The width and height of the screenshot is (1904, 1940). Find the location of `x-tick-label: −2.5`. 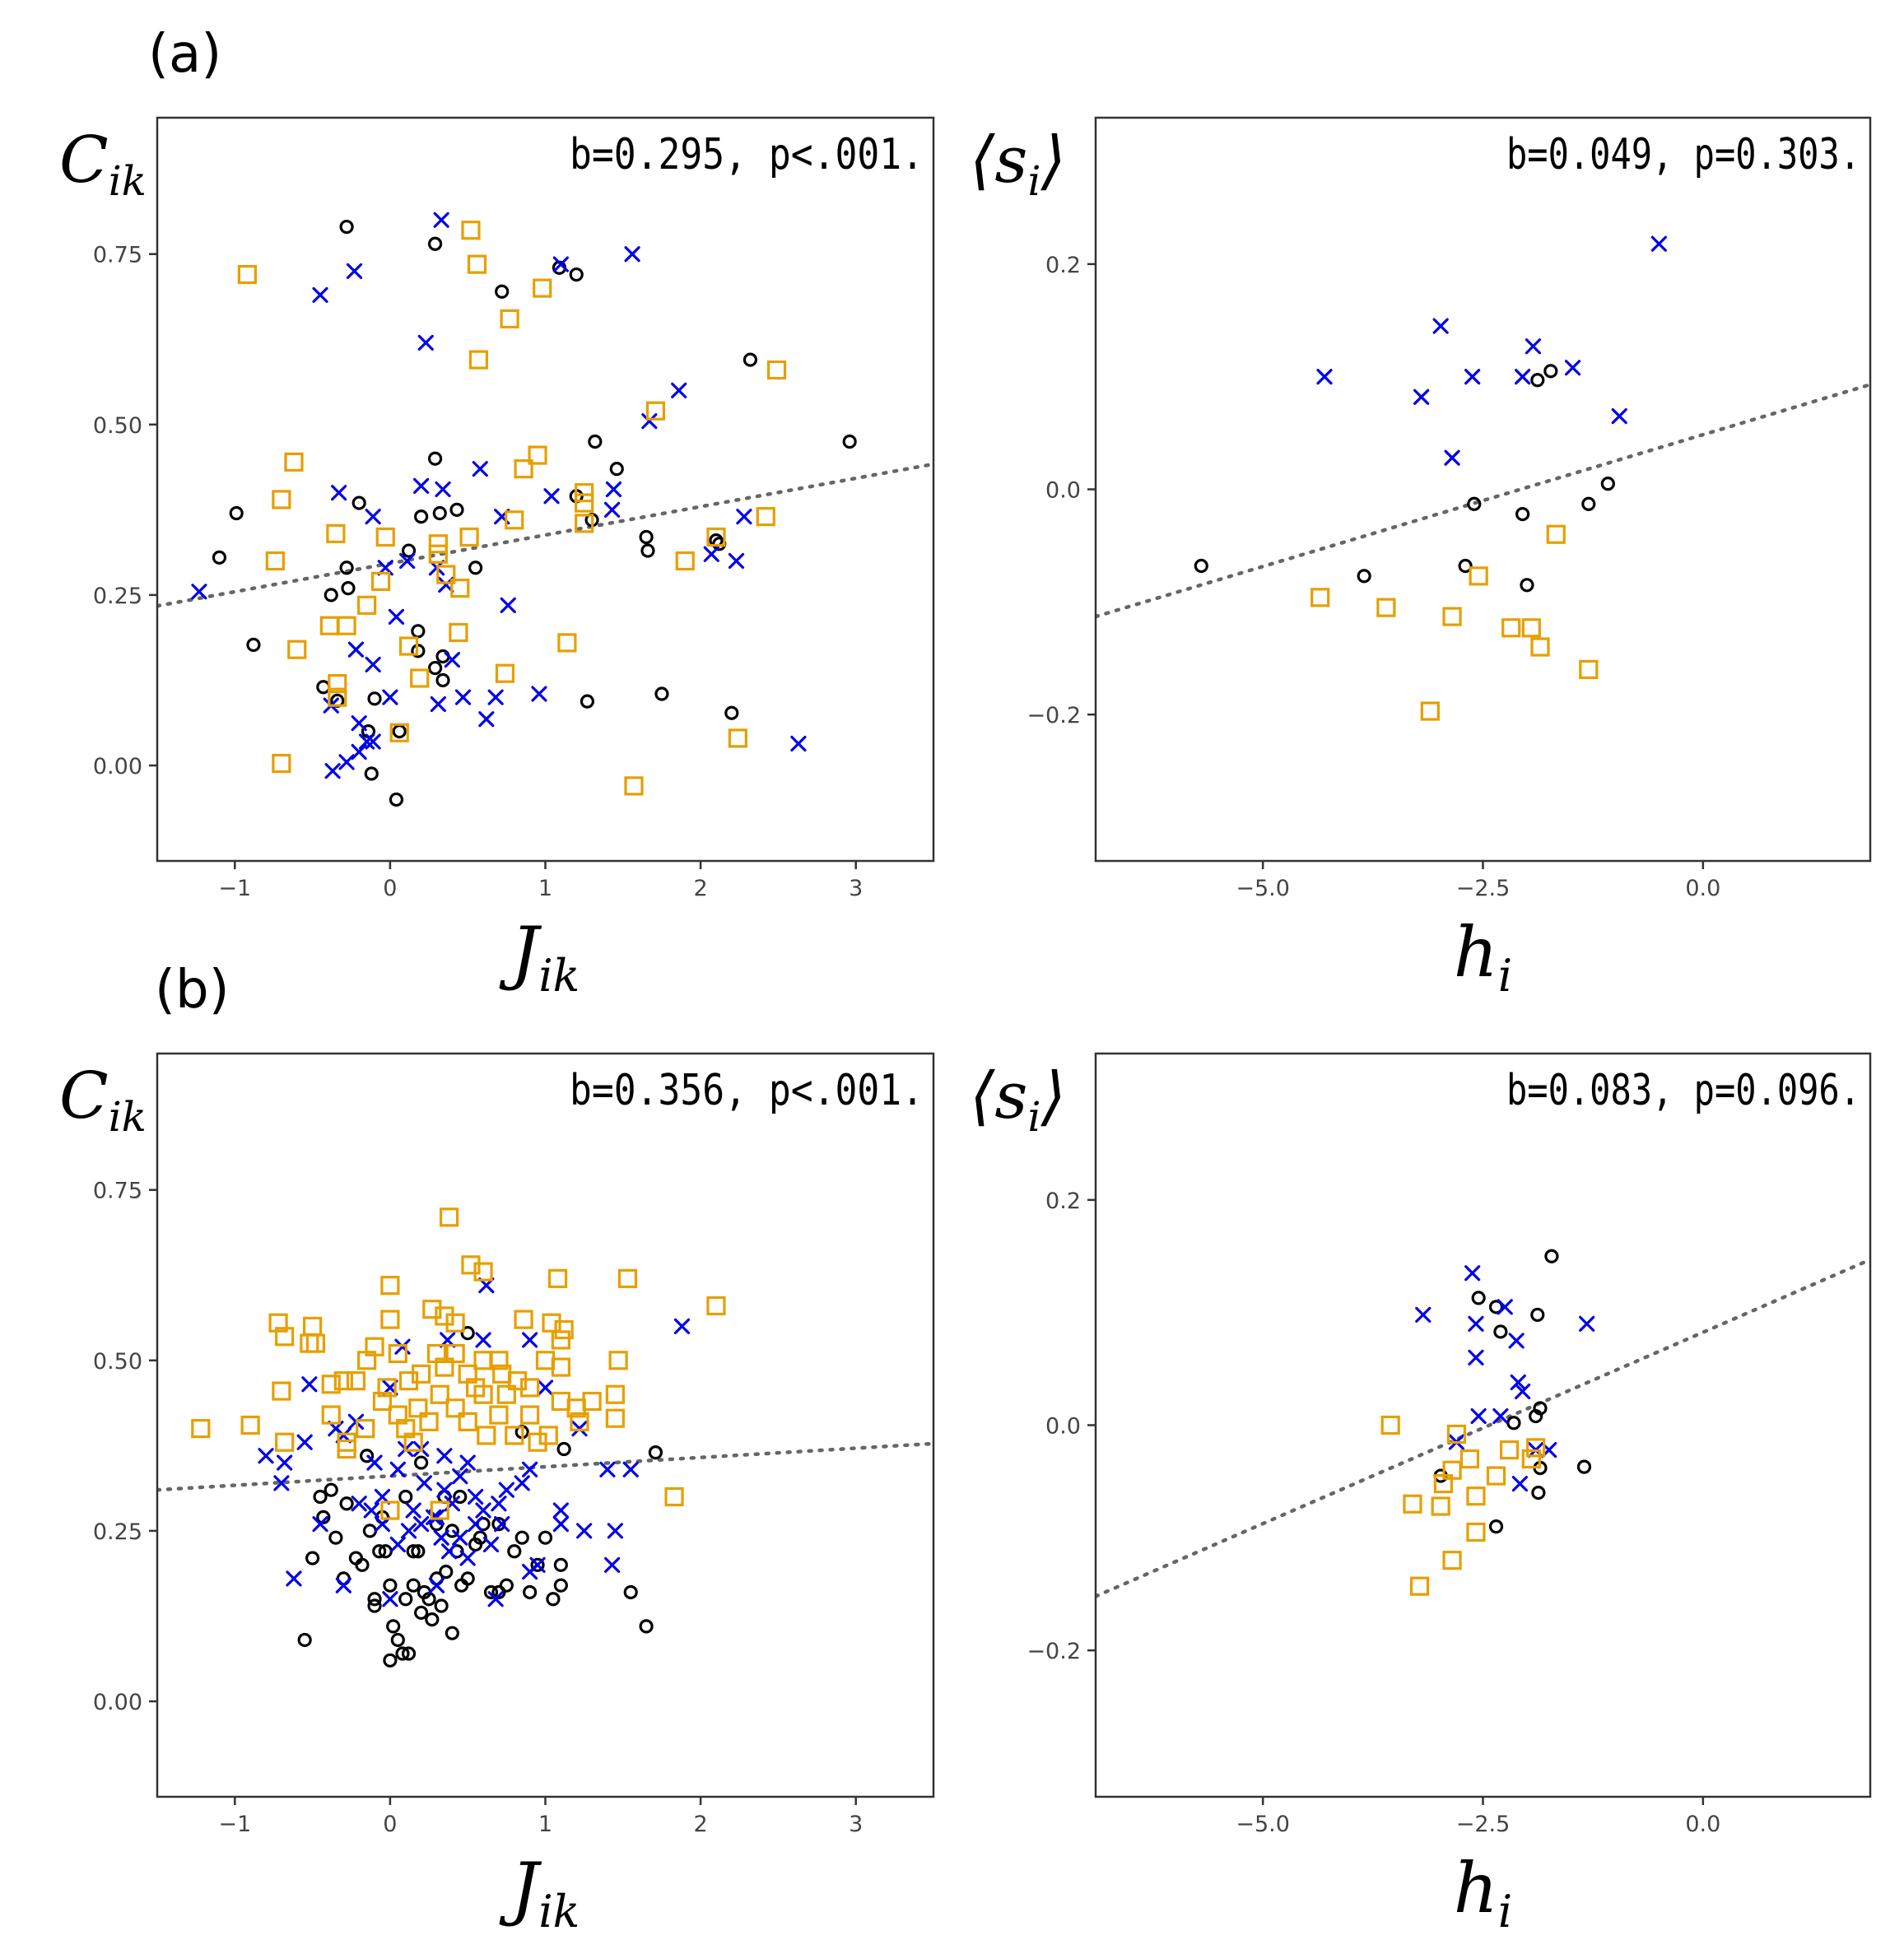

x-tick-label: −2.5 is located at coordinates (1483, 1824).